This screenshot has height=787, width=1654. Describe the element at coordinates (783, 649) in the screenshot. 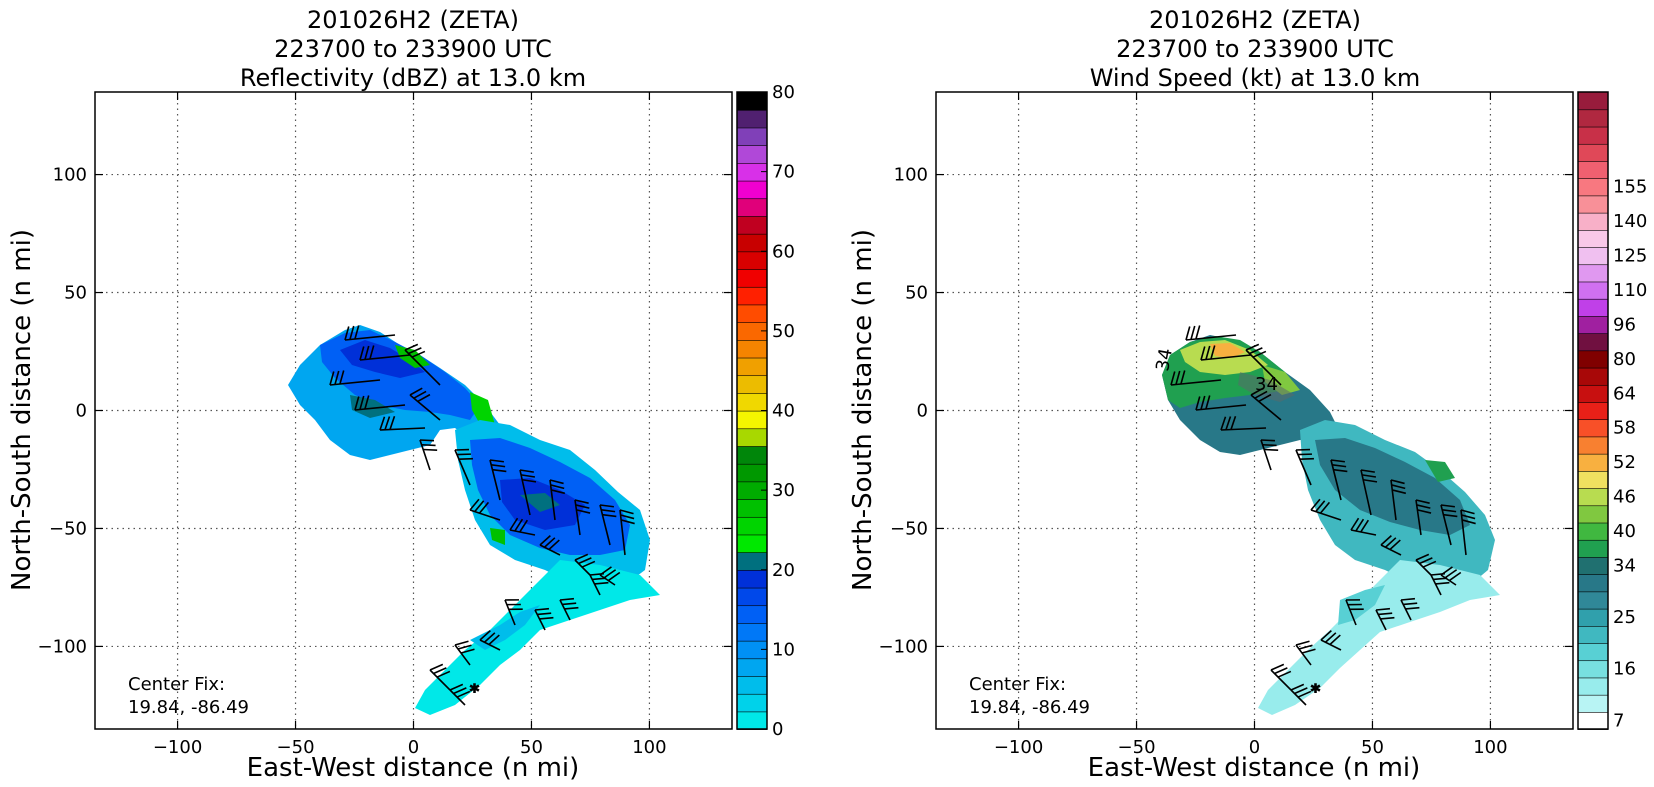

I see `colorbar-tick-label: 10` at that location.